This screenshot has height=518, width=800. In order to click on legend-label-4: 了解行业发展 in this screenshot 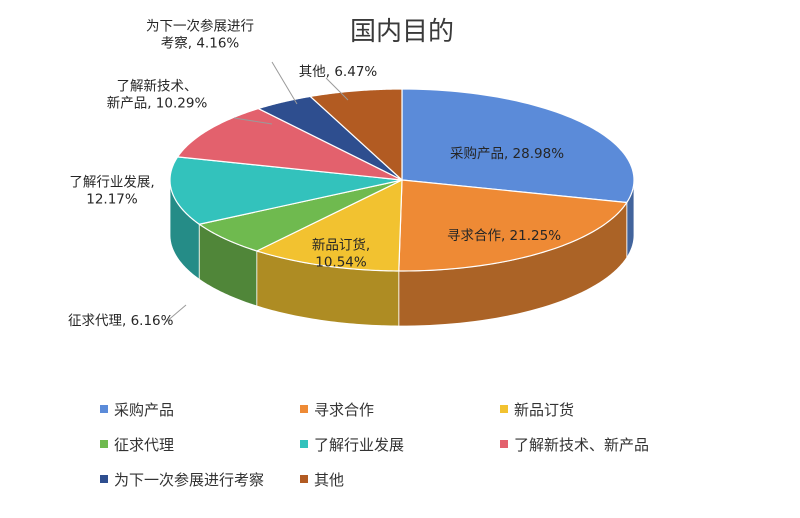, I will do `click(359, 444)`.